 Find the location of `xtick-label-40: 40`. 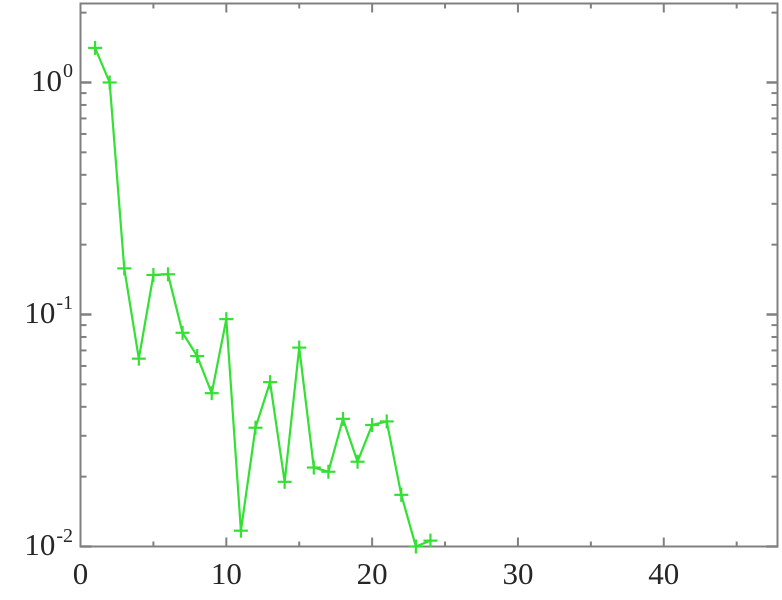

xtick-label-40: 40 is located at coordinates (664, 573).